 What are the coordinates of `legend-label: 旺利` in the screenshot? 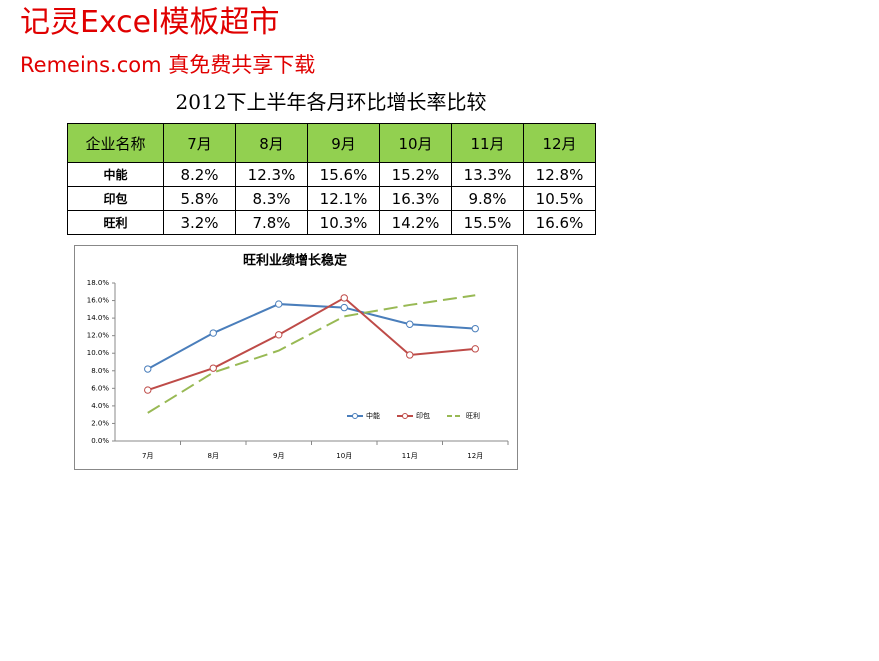 It's located at (473, 415).